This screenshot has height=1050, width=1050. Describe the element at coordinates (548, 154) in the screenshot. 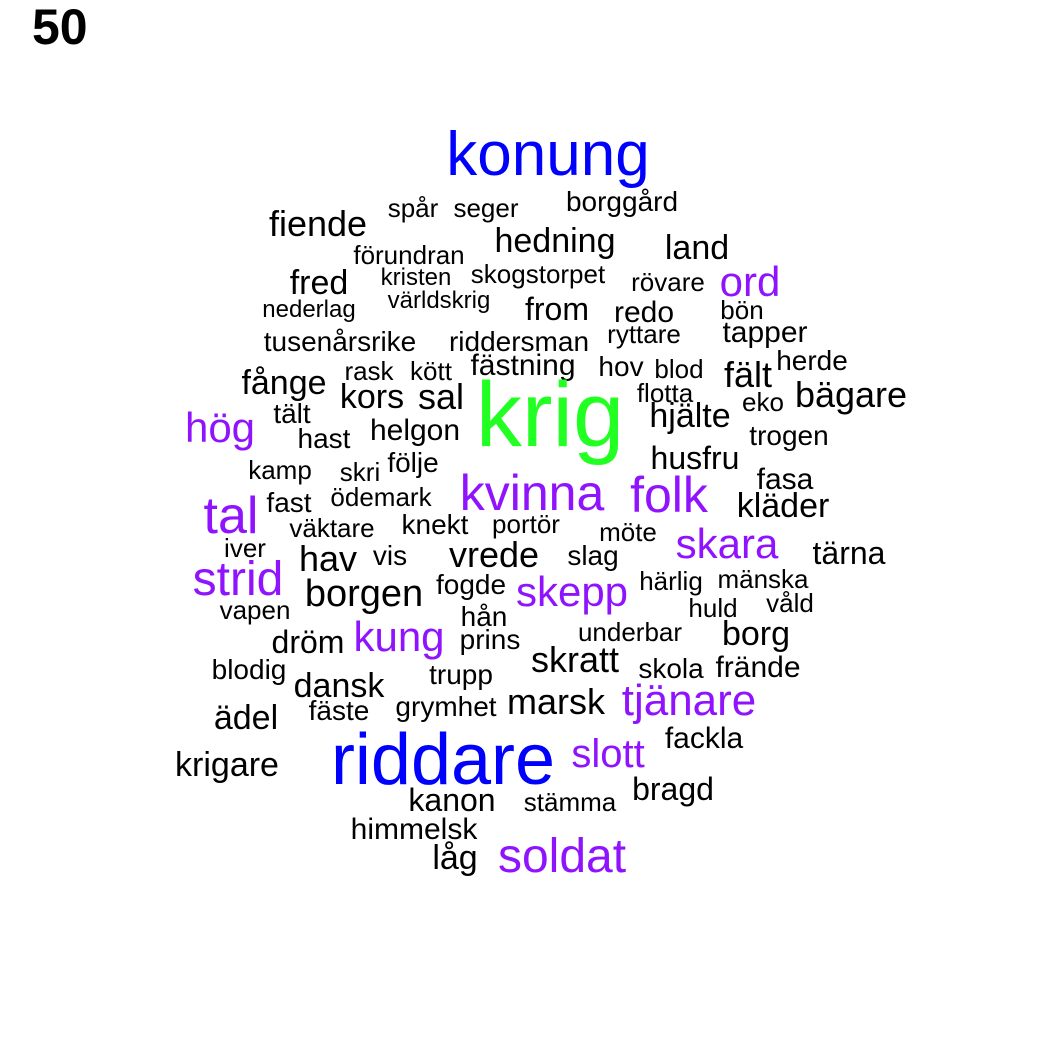

I see `word-konung: konung` at that location.